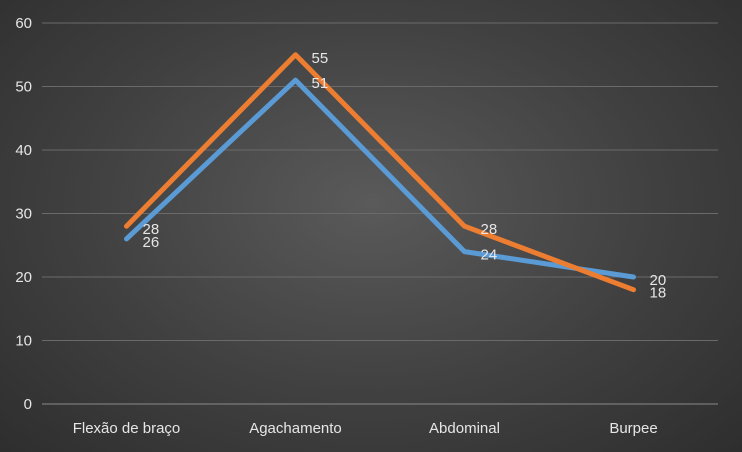 This screenshot has height=452, width=742. What do you see at coordinates (23, 277) in the screenshot?
I see `y-tick-label: 20` at bounding box center [23, 277].